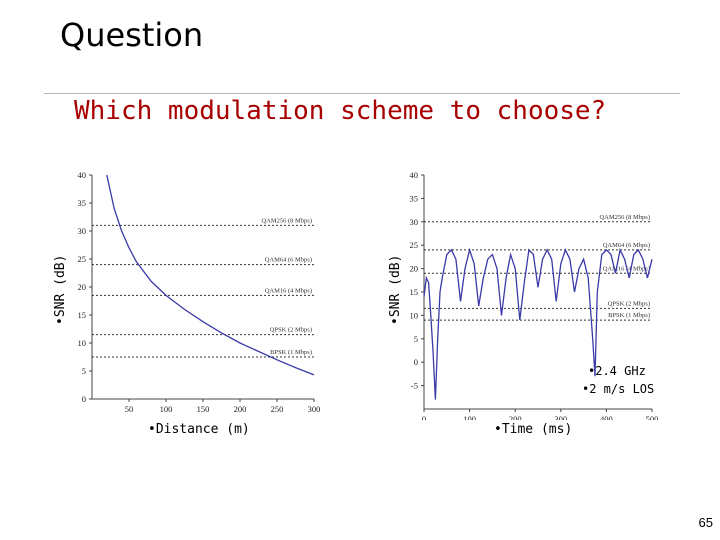 The width and height of the screenshot is (720, 540). I want to click on frequency-note: •2.4 GHz, so click(617, 371).